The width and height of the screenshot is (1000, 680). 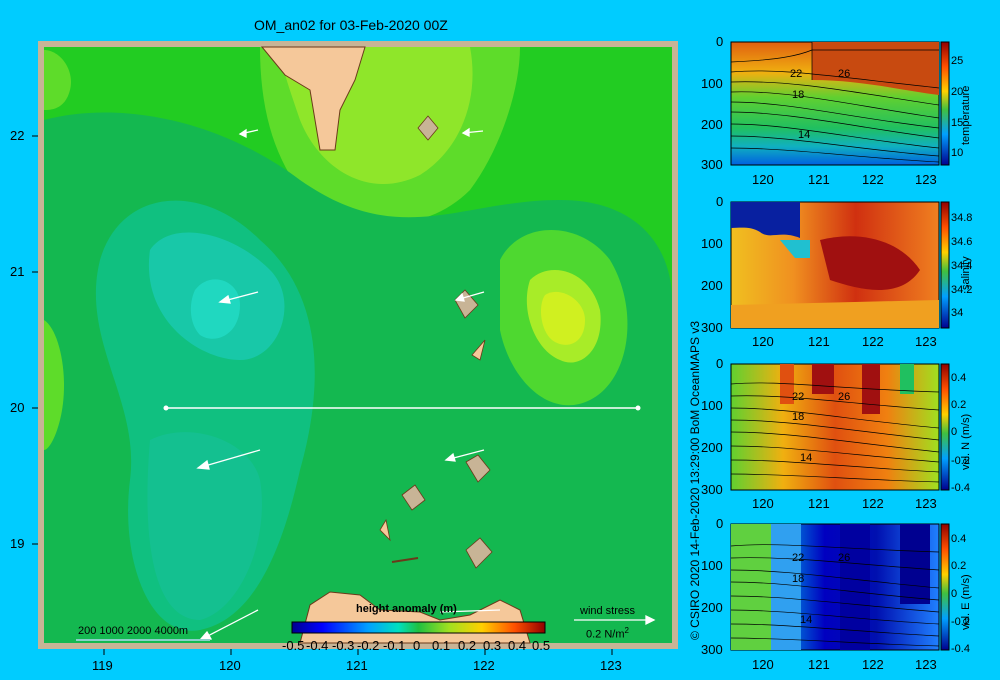 What do you see at coordinates (293, 645) in the screenshot?
I see `cb-tick: -0.5` at bounding box center [293, 645].